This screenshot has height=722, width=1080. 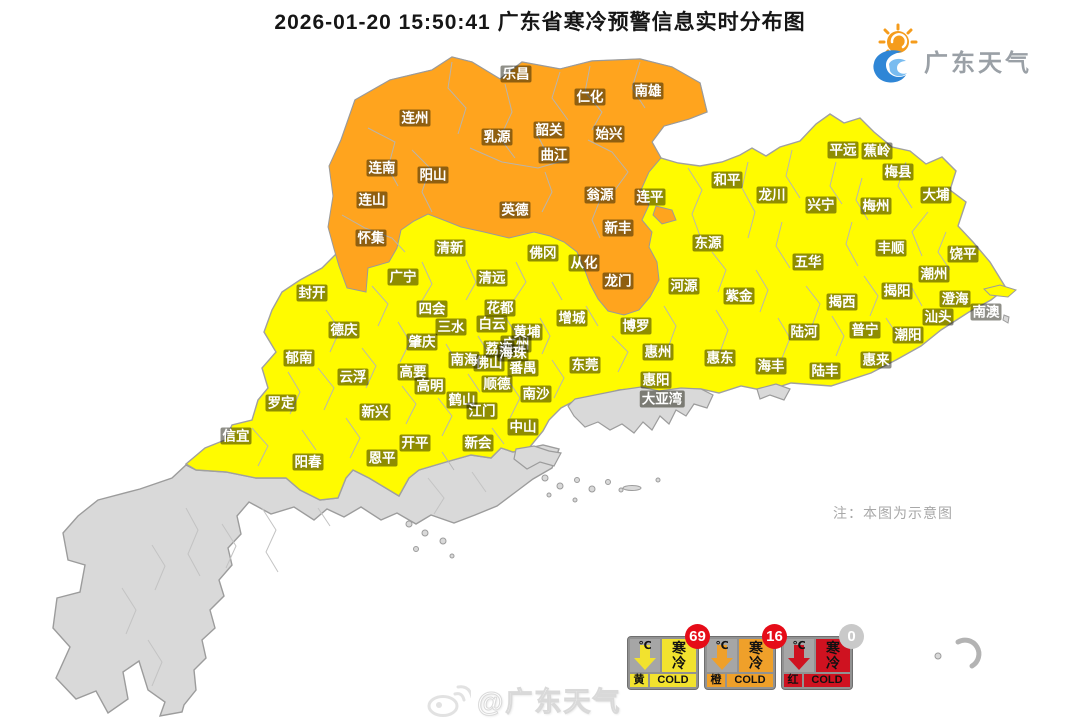 I want to click on legend-warning-text: 寒冷, so click(x=679, y=655).